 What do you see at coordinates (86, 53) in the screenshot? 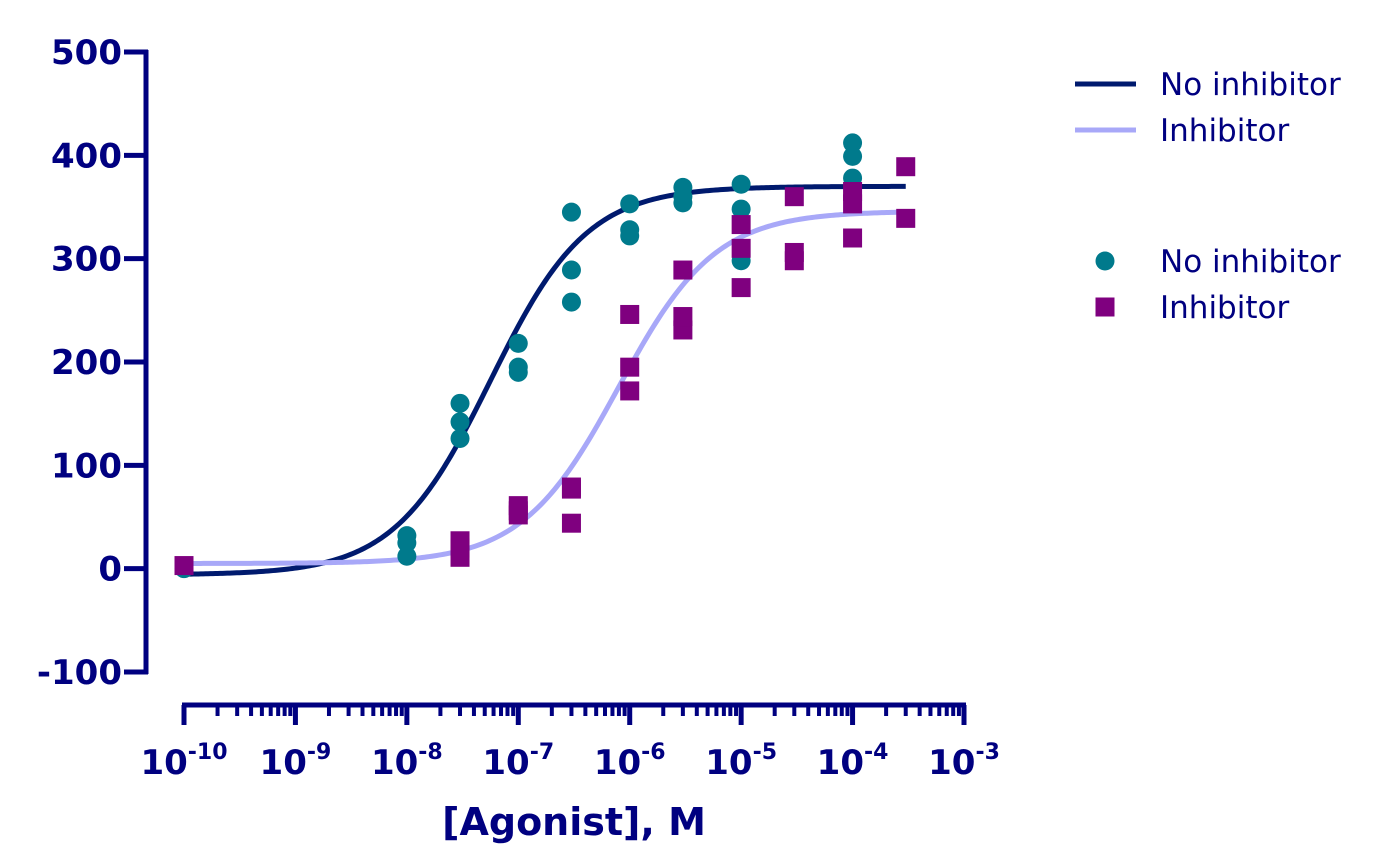
I see `y-tick-label: 500` at bounding box center [86, 53].